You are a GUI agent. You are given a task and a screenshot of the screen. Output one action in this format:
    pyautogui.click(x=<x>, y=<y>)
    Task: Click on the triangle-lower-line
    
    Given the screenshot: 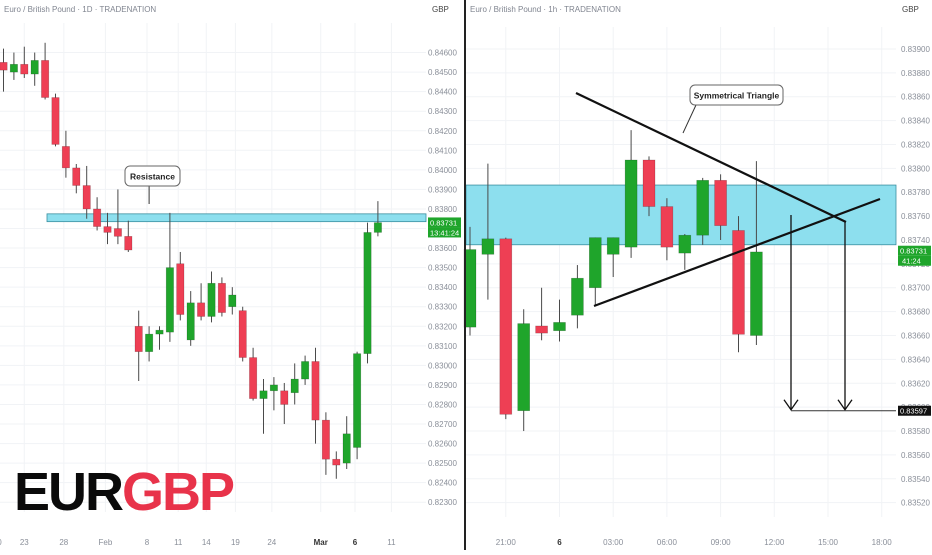 What is the action you would take?
    pyautogui.click(x=737, y=252)
    